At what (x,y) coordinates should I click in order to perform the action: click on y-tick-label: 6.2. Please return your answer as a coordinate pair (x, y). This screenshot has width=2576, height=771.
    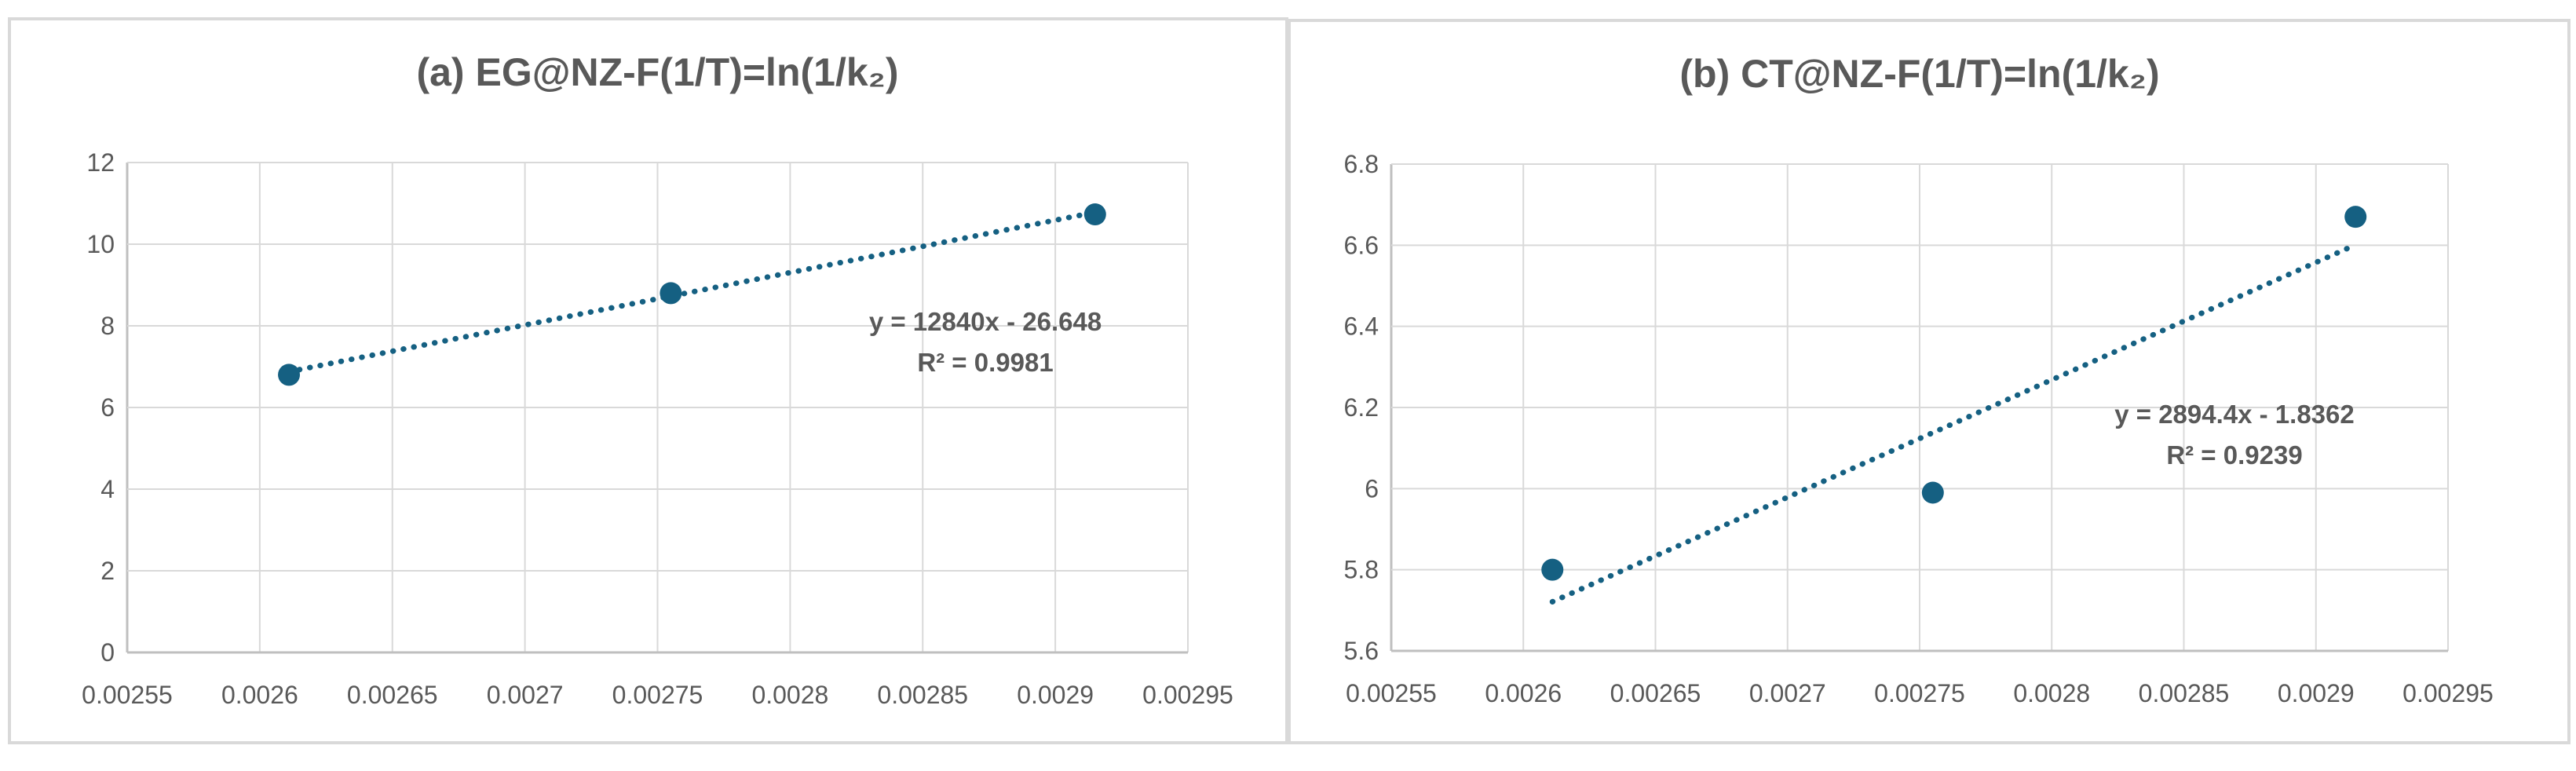
    Looking at the image, I should click on (1361, 407).